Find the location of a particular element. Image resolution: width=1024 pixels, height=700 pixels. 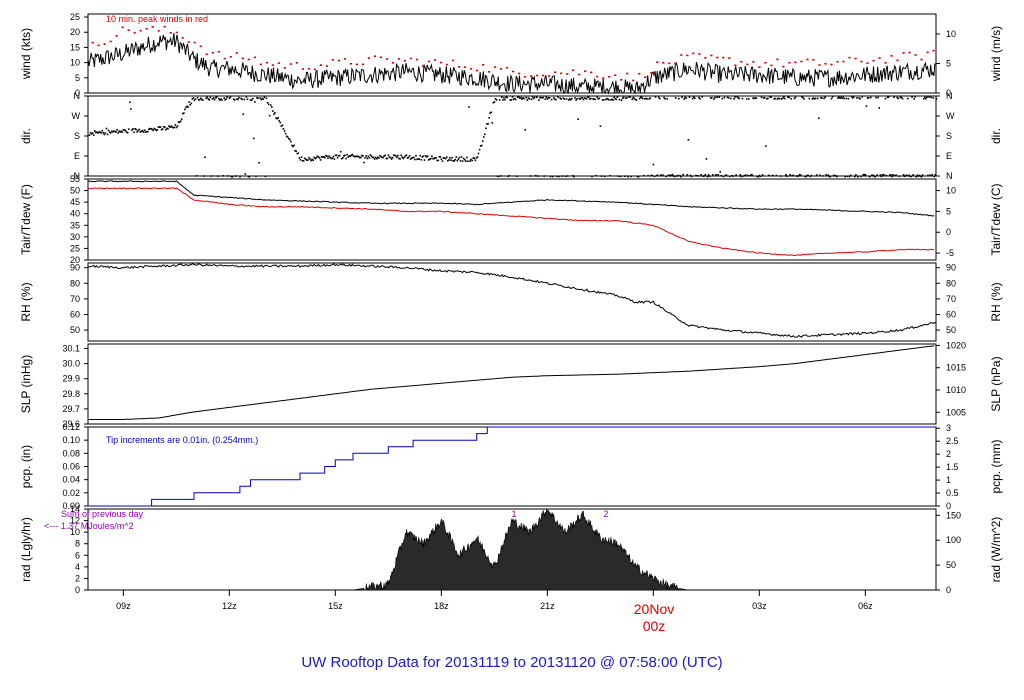

slp-right-tick-label: 1005 is located at coordinates (956, 412).